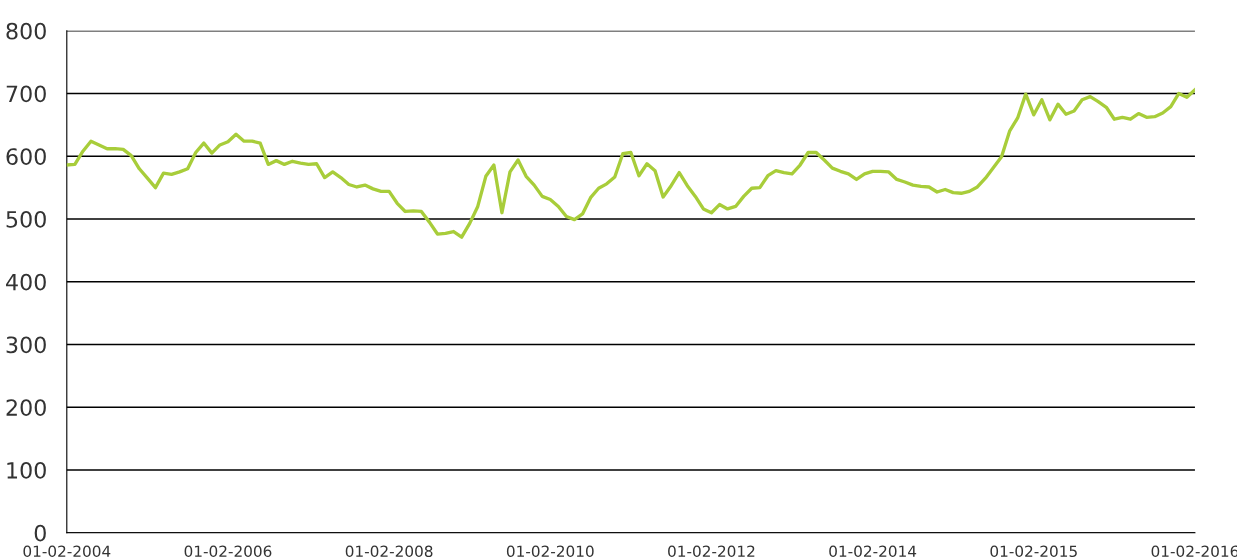 This screenshot has width=1237, height=559. What do you see at coordinates (26, 31) in the screenshot?
I see `y-tick-label: 800` at bounding box center [26, 31].